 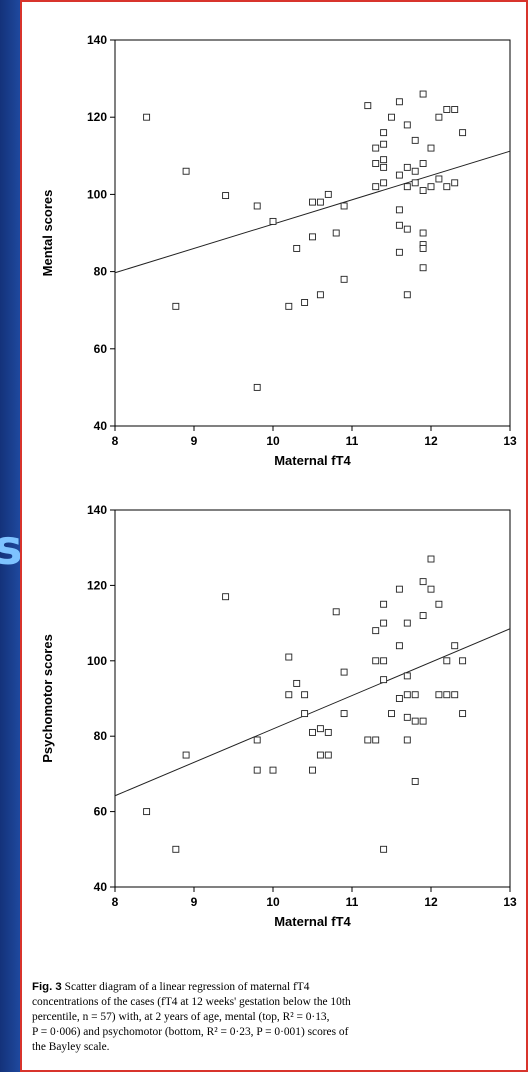 What do you see at coordinates (101, 426) in the screenshot?
I see `chart-0-y-tick-label-0: 40` at bounding box center [101, 426].